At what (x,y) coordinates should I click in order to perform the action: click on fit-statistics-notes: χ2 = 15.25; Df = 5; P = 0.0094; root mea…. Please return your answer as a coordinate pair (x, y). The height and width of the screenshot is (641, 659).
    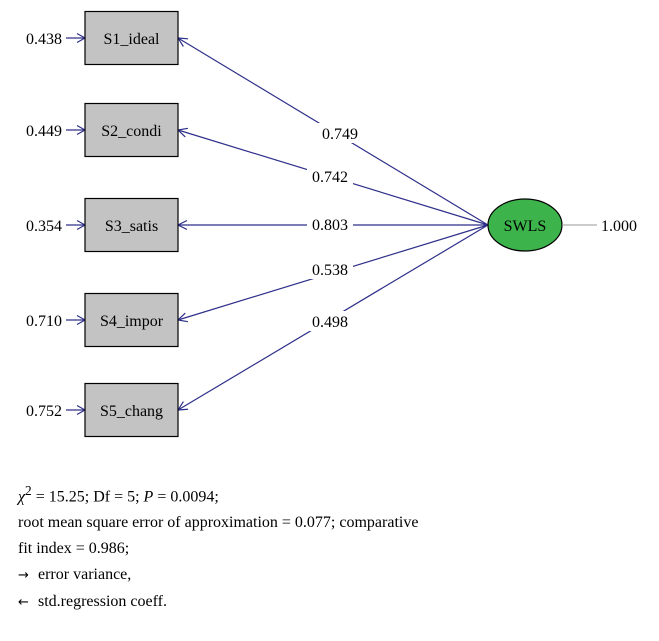
    Looking at the image, I should click on (218, 547).